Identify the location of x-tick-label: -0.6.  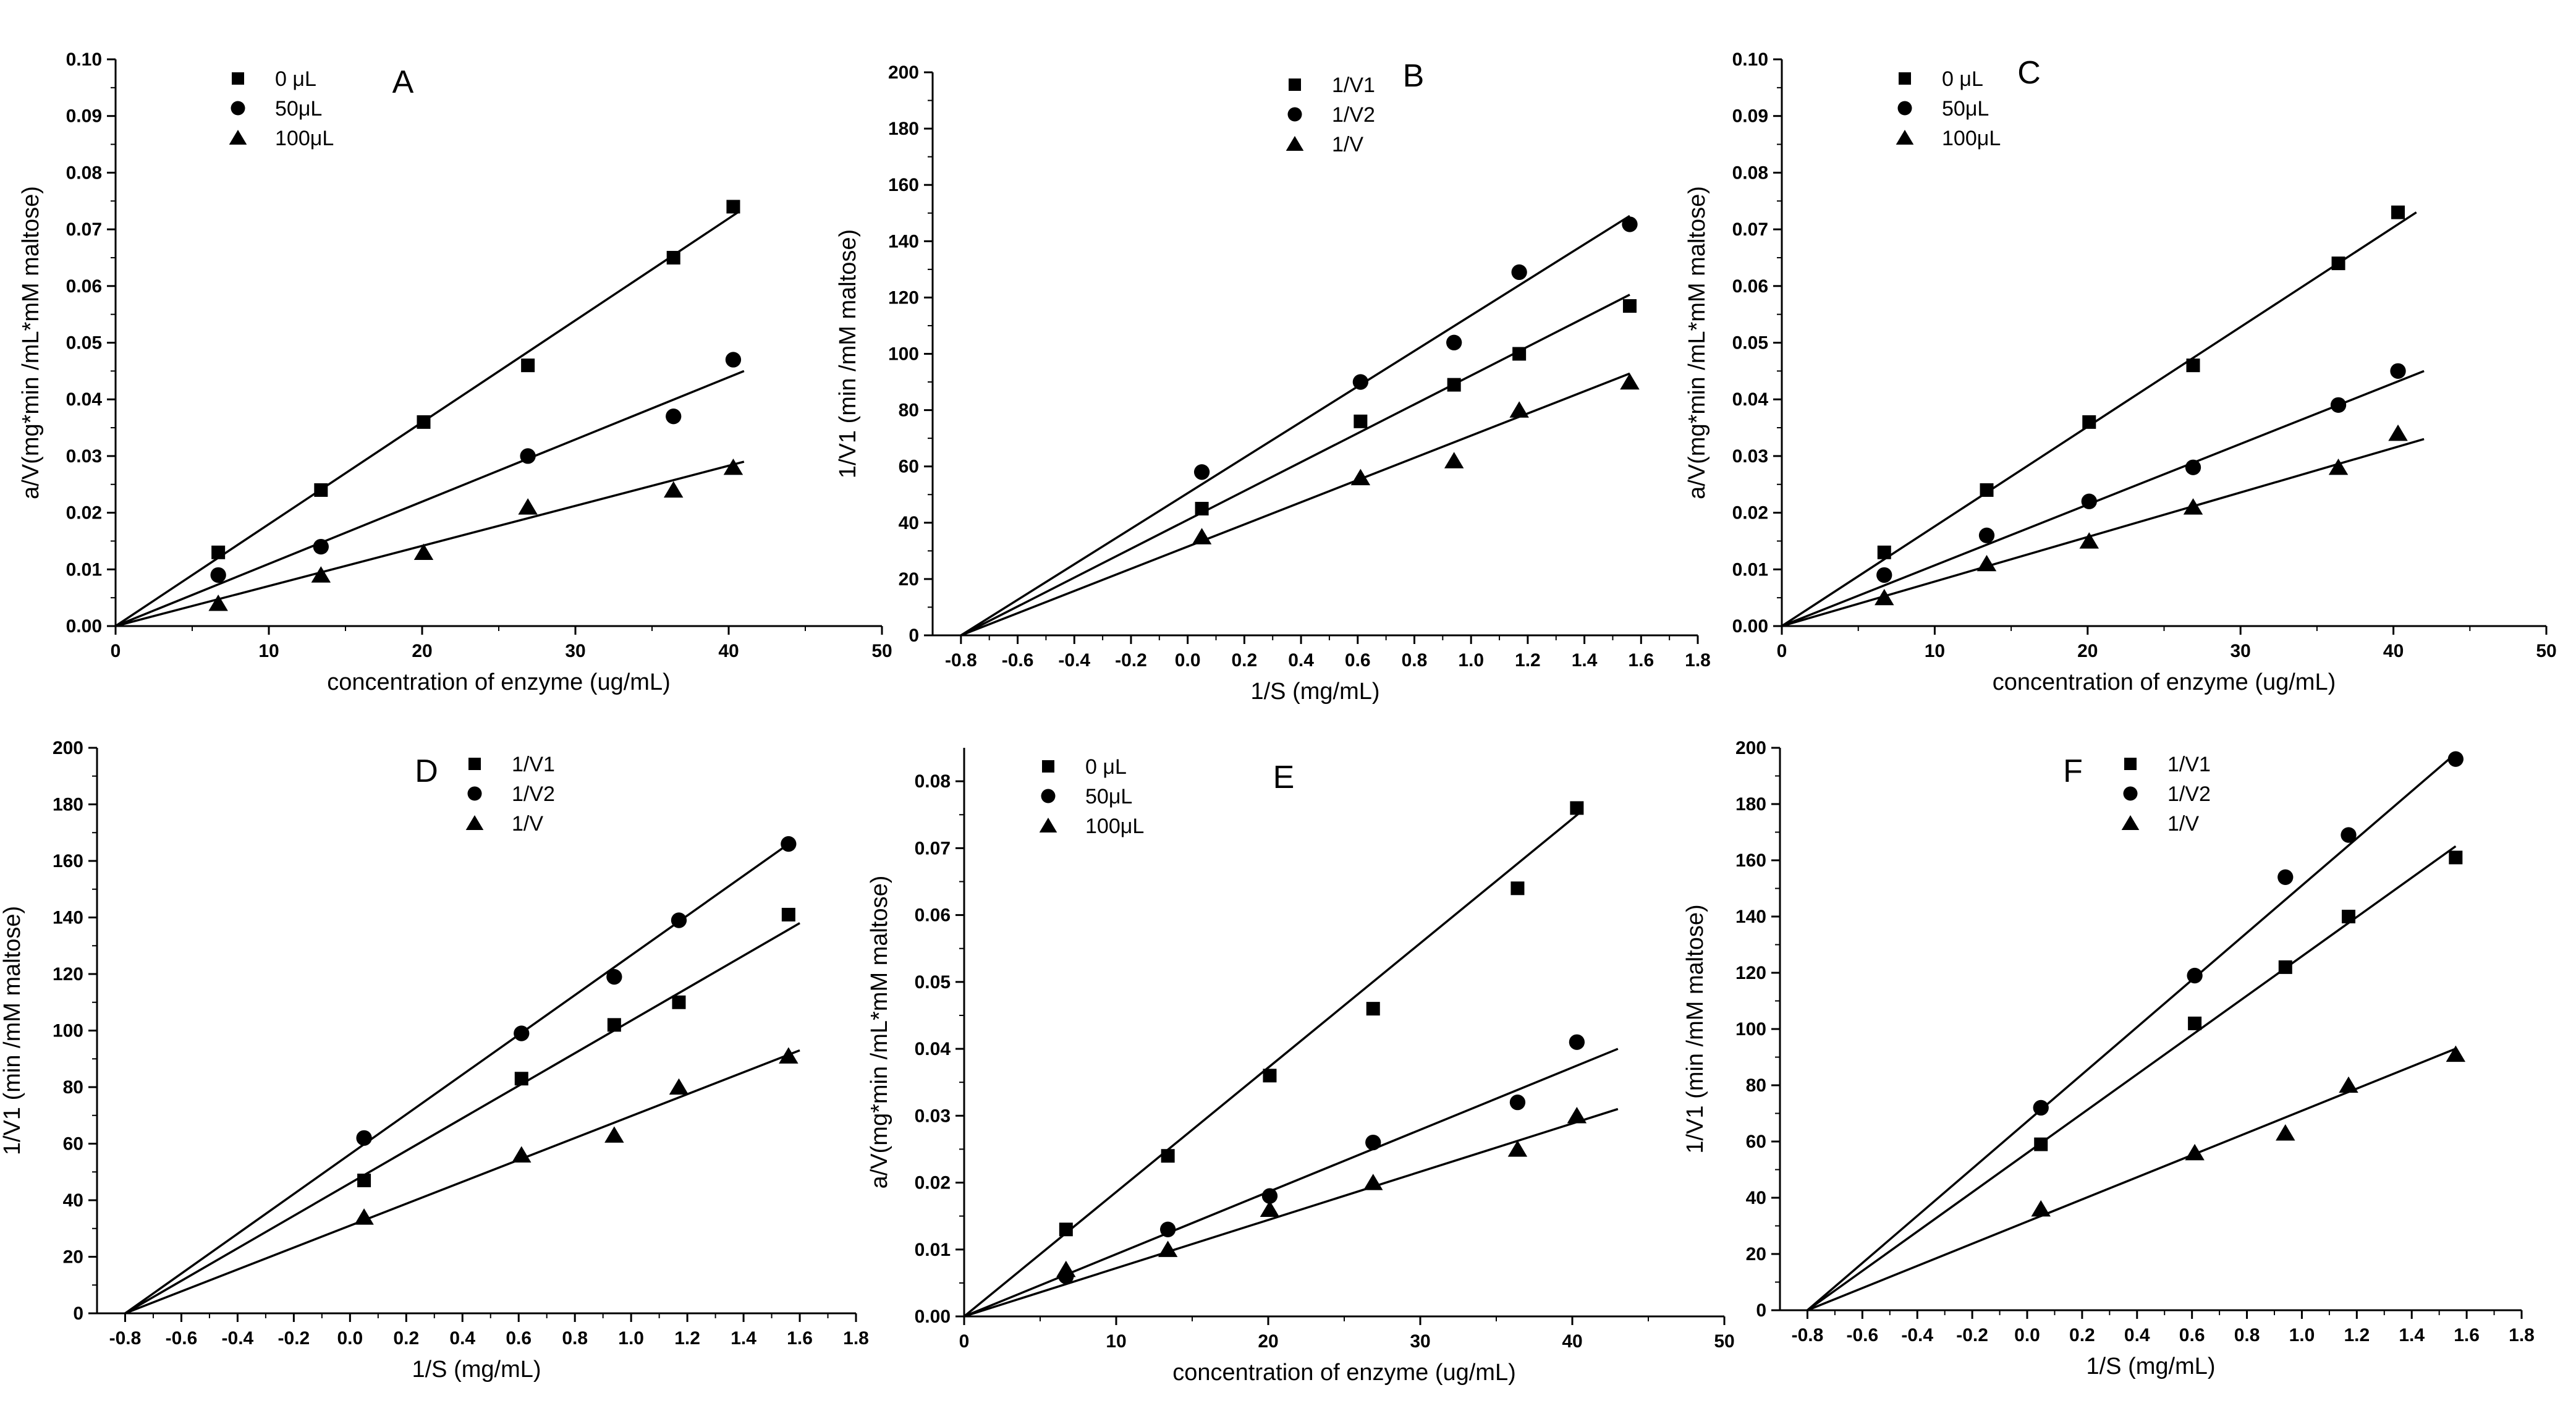
(1862, 1335).